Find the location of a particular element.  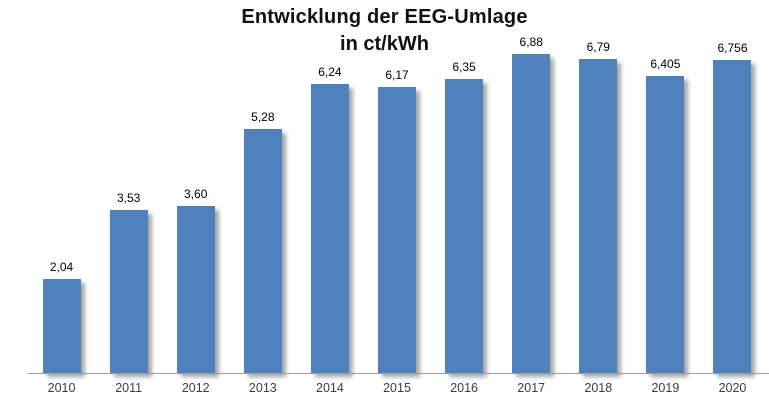

bar-value-label-2020: 6,756 is located at coordinates (732, 48).